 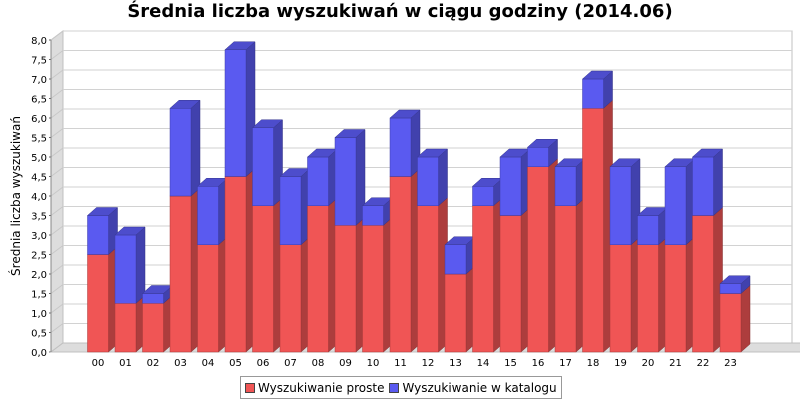 I want to click on x-tick-label: 14, so click(x=483, y=363).